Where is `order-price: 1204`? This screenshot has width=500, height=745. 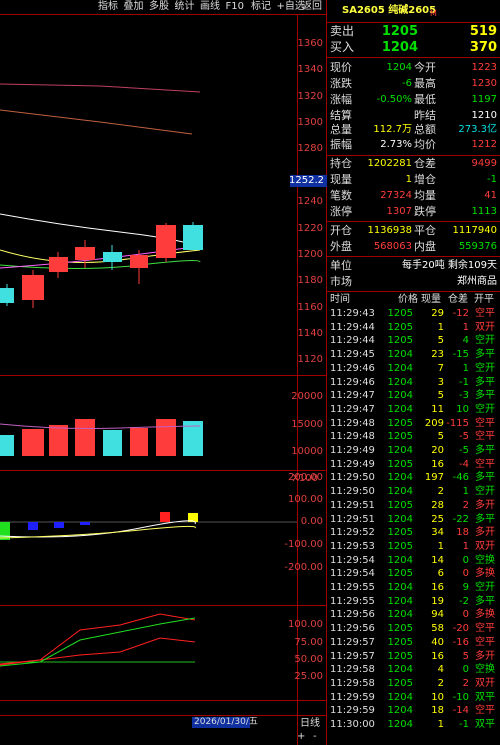 order-price: 1204 is located at coordinates (399, 47).